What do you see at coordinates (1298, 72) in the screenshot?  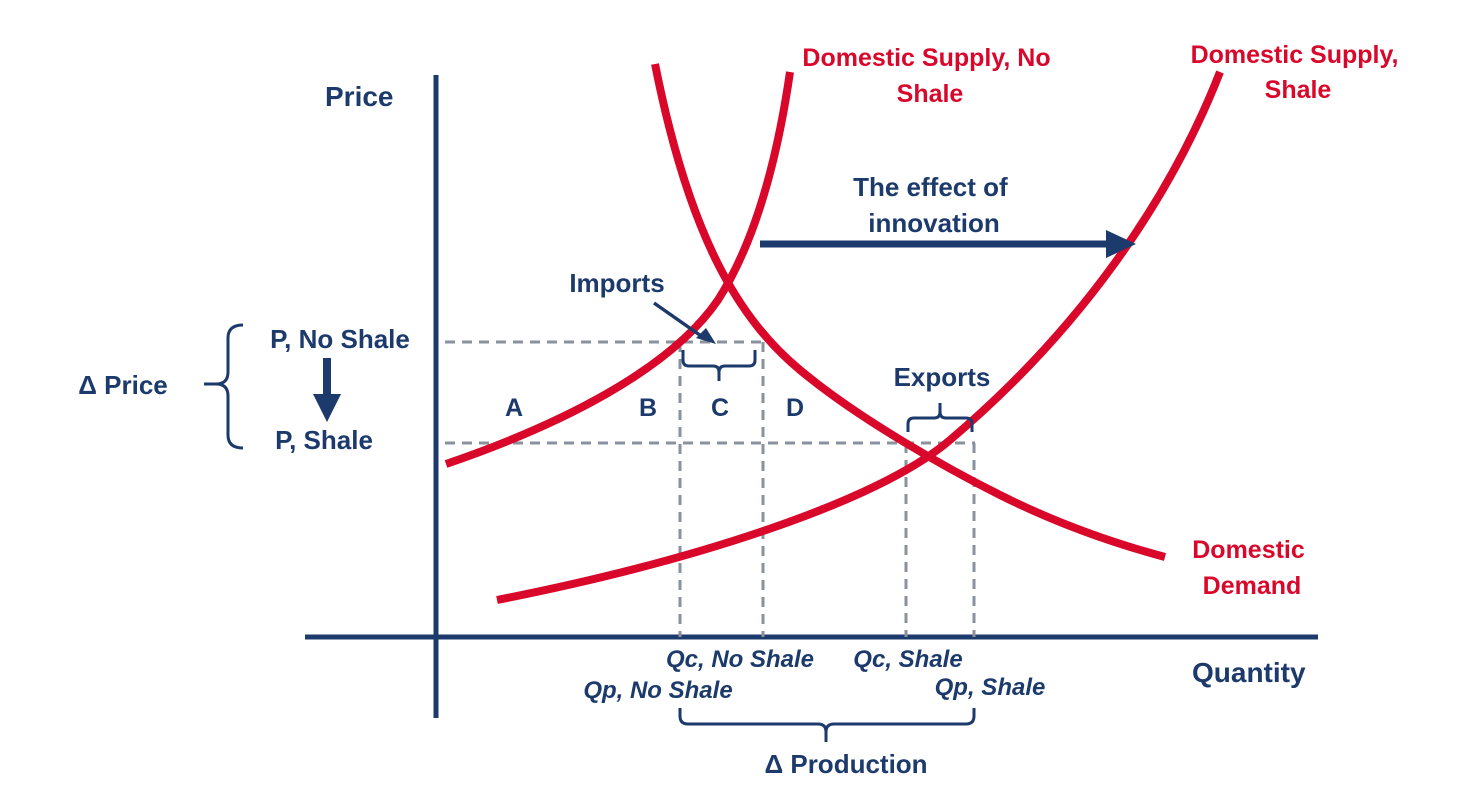 I see `supply-shale-label: Domestic Supply, Shale` at bounding box center [1298, 72].